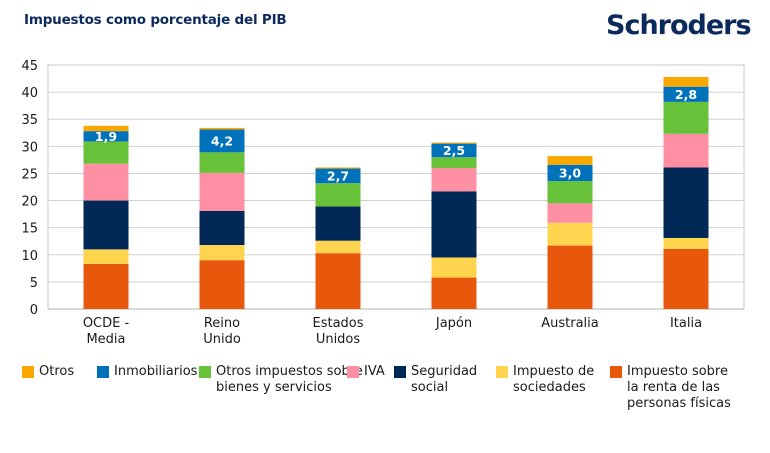 This screenshot has height=453, width=770. What do you see at coordinates (222, 331) in the screenshot?
I see `x-tick-label: Reino Unido` at bounding box center [222, 331].